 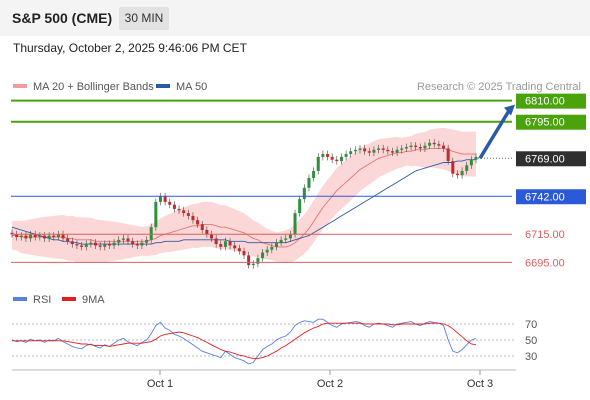 What do you see at coordinates (62, 18) in the screenshot?
I see `symbol-title: S&P 500 (CME)` at bounding box center [62, 18].